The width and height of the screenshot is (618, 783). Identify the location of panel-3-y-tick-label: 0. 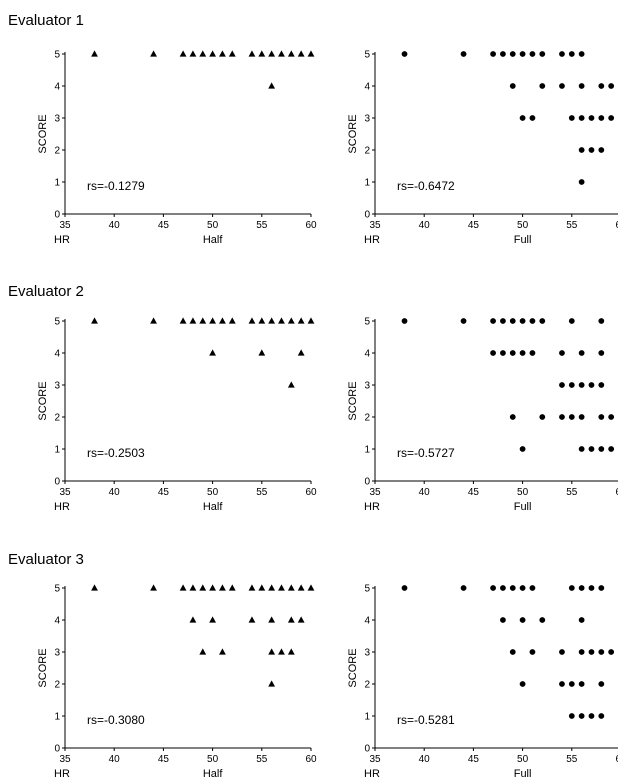
(57, 482).